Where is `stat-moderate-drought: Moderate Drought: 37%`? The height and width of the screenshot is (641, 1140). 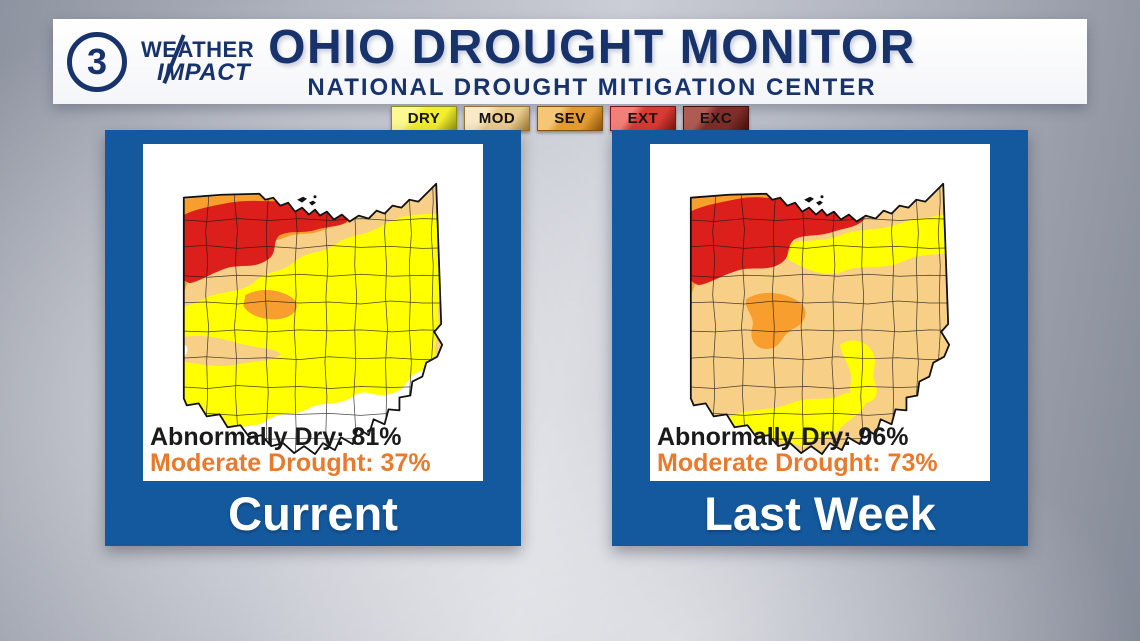 stat-moderate-drought: Moderate Drought: 37% is located at coordinates (290, 463).